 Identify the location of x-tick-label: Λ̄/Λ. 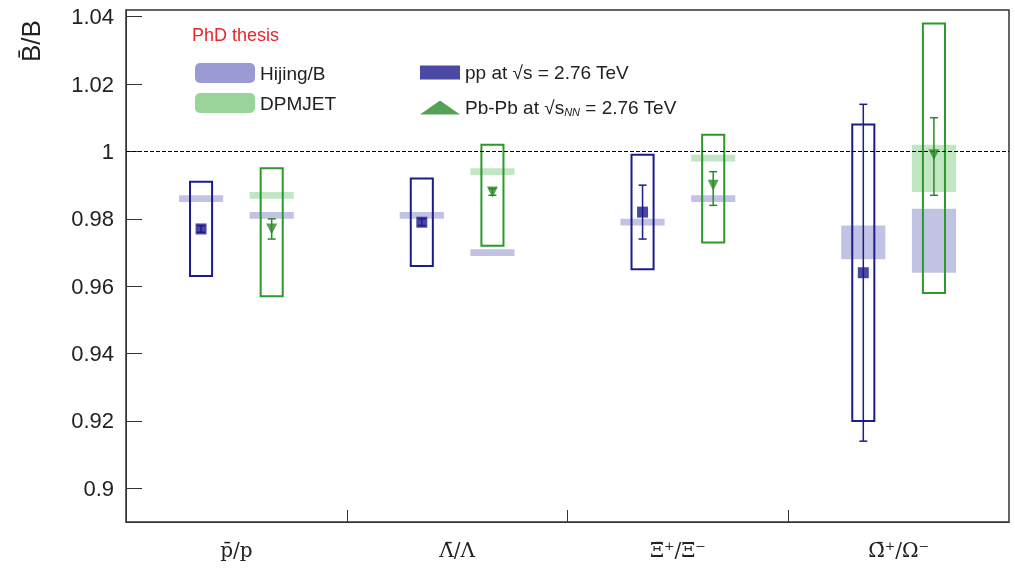
(457, 550).